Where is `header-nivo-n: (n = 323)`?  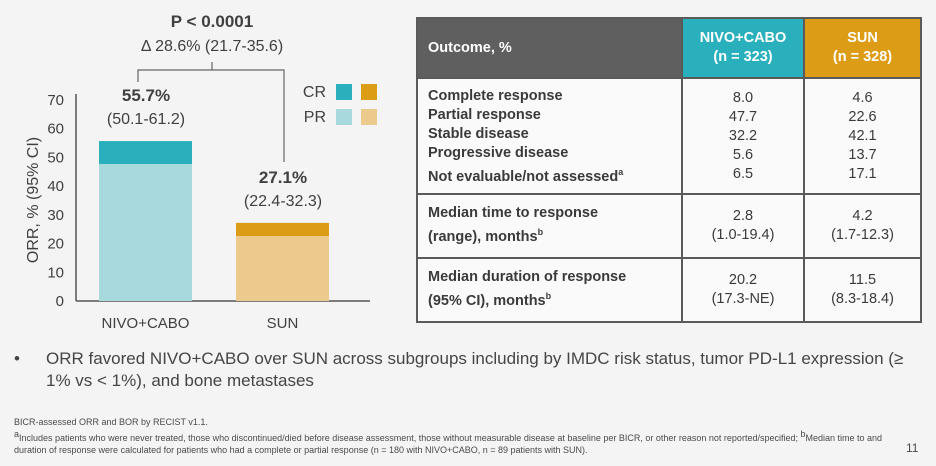
header-nivo-n: (n = 323) is located at coordinates (743, 57).